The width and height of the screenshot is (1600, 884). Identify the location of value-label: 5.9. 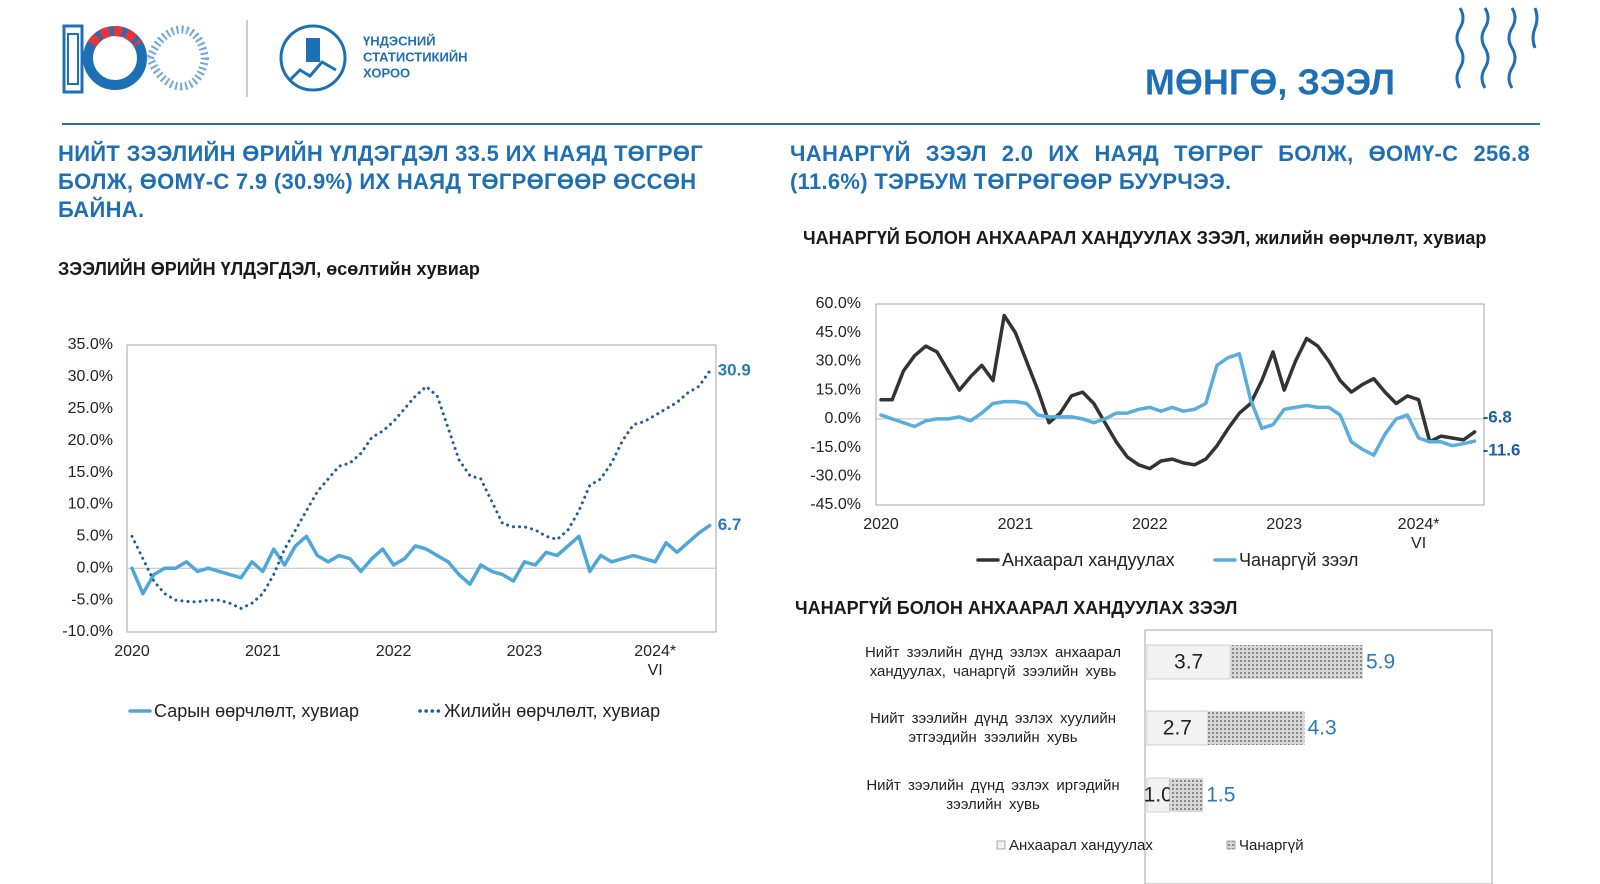
(1380, 662).